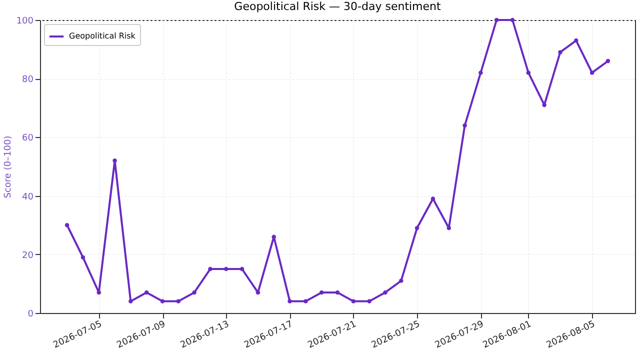 The image size is (640, 352). What do you see at coordinates (28, 255) in the screenshot?
I see `y-tick-label: 20` at bounding box center [28, 255].